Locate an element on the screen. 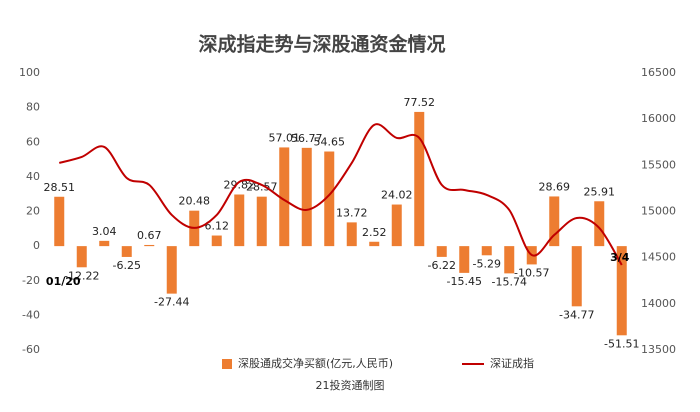  y2-tick-label: 14500 is located at coordinates (658, 257).